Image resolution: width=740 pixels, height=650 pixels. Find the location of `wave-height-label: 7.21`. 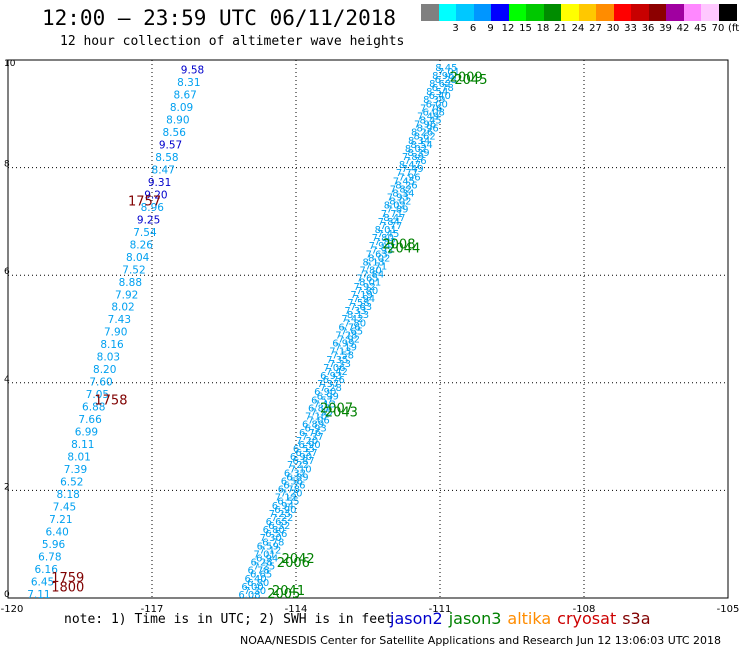

wave-height-label: 7.21 is located at coordinates (60, 520).